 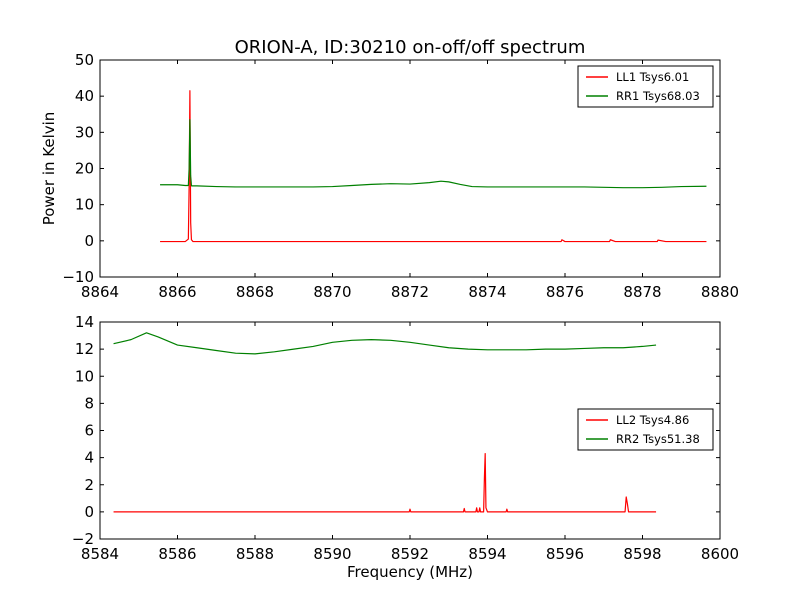 I want to click on y-tick-label: −2, so click(x=83, y=539).